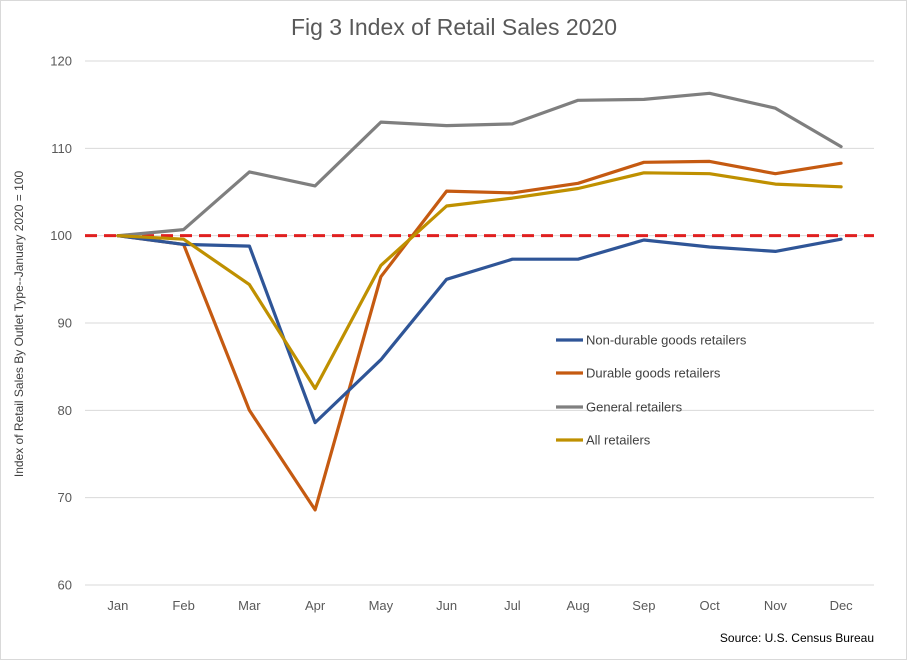 This screenshot has width=907, height=660. What do you see at coordinates (634, 407) in the screenshot?
I see `legend-label: General retailers` at bounding box center [634, 407].